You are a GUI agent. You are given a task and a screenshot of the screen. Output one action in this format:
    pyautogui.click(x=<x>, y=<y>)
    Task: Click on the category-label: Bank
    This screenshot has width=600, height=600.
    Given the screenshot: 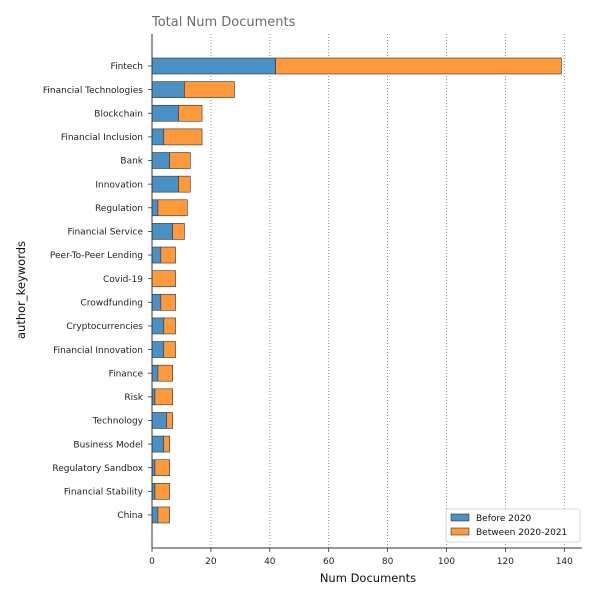 What is the action you would take?
    pyautogui.click(x=131, y=162)
    